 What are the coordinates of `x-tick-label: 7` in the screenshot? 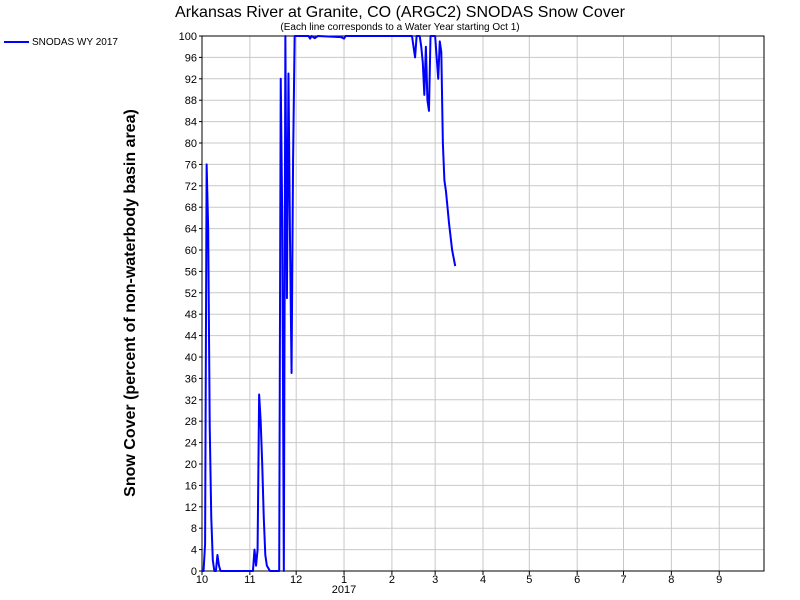 It's located at (623, 580).